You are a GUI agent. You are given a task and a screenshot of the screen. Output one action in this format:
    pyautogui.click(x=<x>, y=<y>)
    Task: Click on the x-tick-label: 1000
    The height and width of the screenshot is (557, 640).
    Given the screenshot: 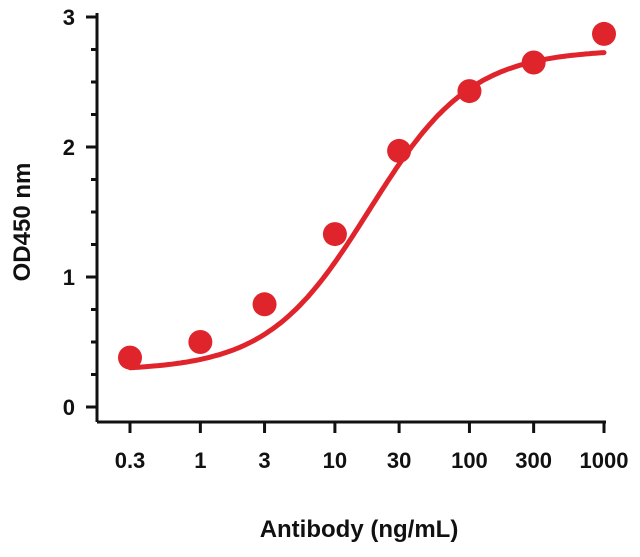 What is the action you would take?
    pyautogui.click(x=604, y=460)
    